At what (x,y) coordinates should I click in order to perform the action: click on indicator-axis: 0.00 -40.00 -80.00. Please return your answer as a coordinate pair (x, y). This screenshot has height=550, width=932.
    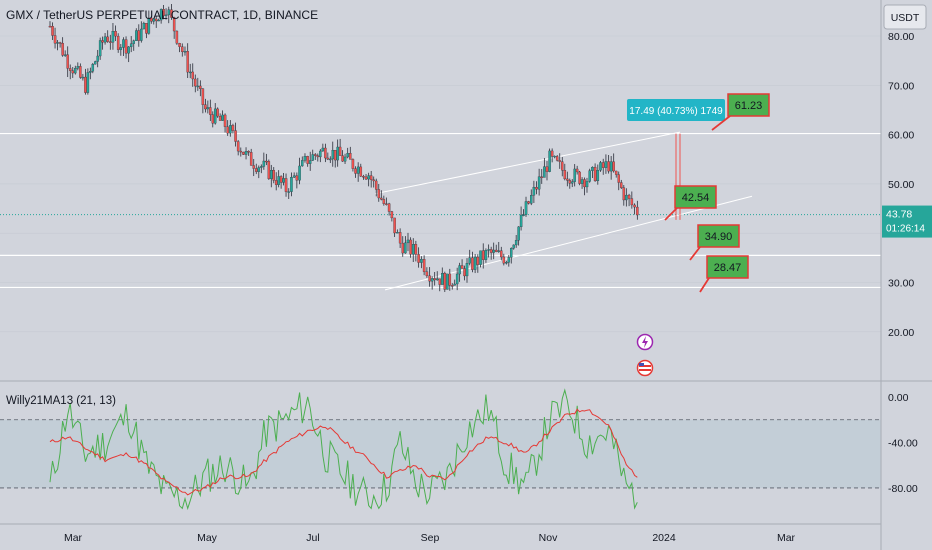
    Looking at the image, I should click on (903, 443).